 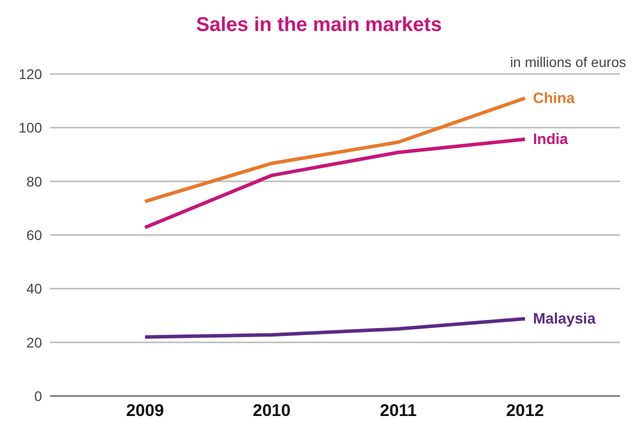 I want to click on y-tick-label: 0, so click(x=38, y=396).